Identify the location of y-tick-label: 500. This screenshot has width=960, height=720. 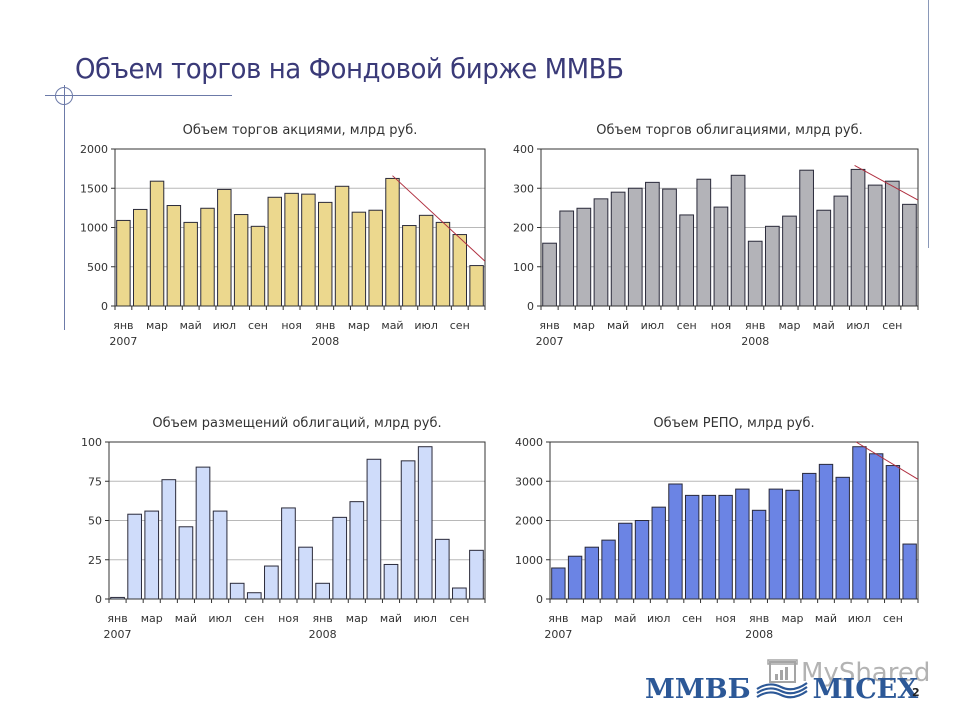
(97, 267).